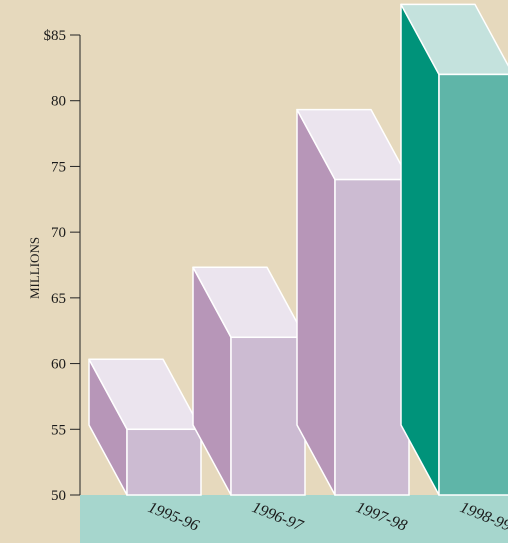 The image size is (508, 543). Describe the element at coordinates (58, 102) in the screenshot. I see `y-tick-label: 80` at that location.